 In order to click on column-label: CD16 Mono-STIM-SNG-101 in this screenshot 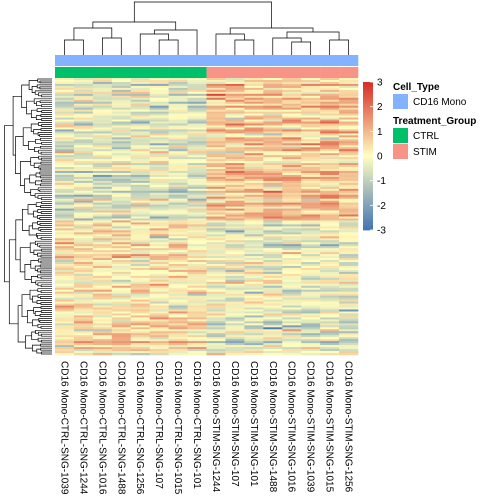, I will do `click(253, 424)`.